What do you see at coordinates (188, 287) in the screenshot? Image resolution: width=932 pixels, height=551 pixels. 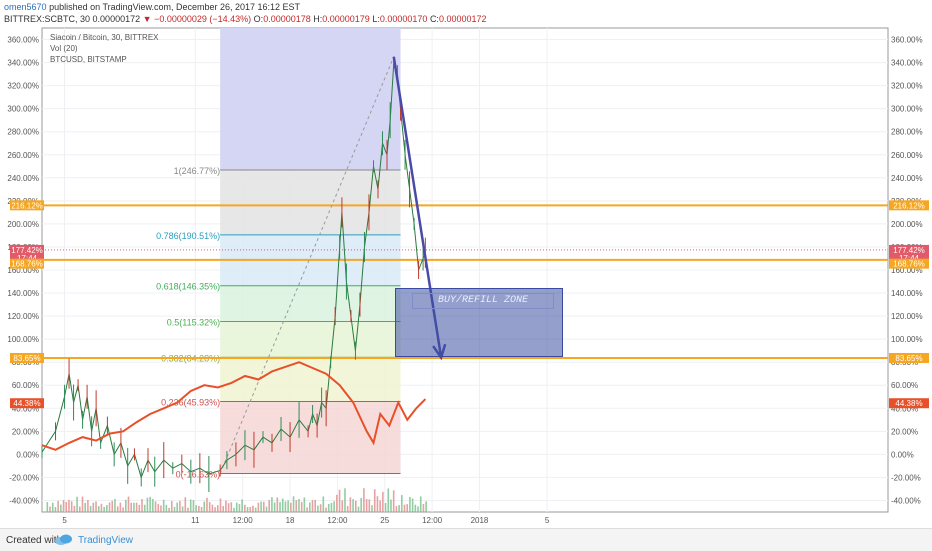 I see `fib-level-label: 0.618(146.35%)` at bounding box center [188, 287].